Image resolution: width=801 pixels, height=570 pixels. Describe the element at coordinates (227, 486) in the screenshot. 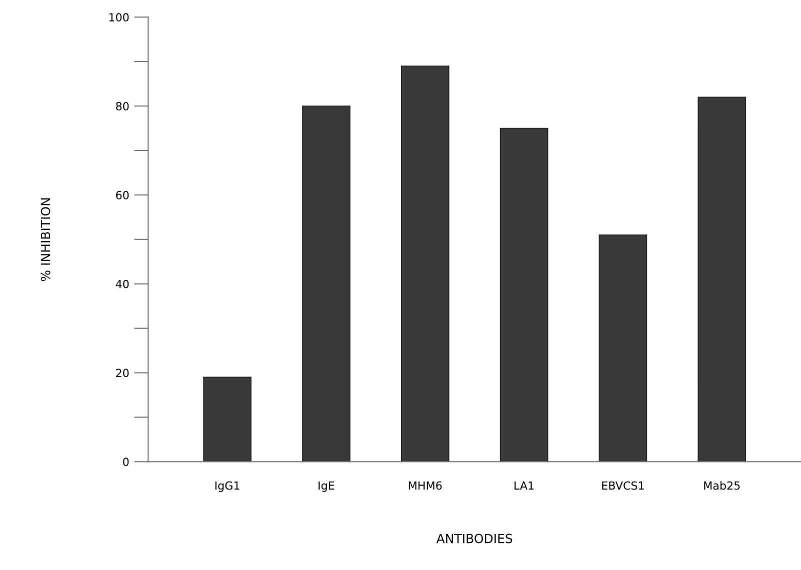

I see `x-tick-label: IgG1` at that location.